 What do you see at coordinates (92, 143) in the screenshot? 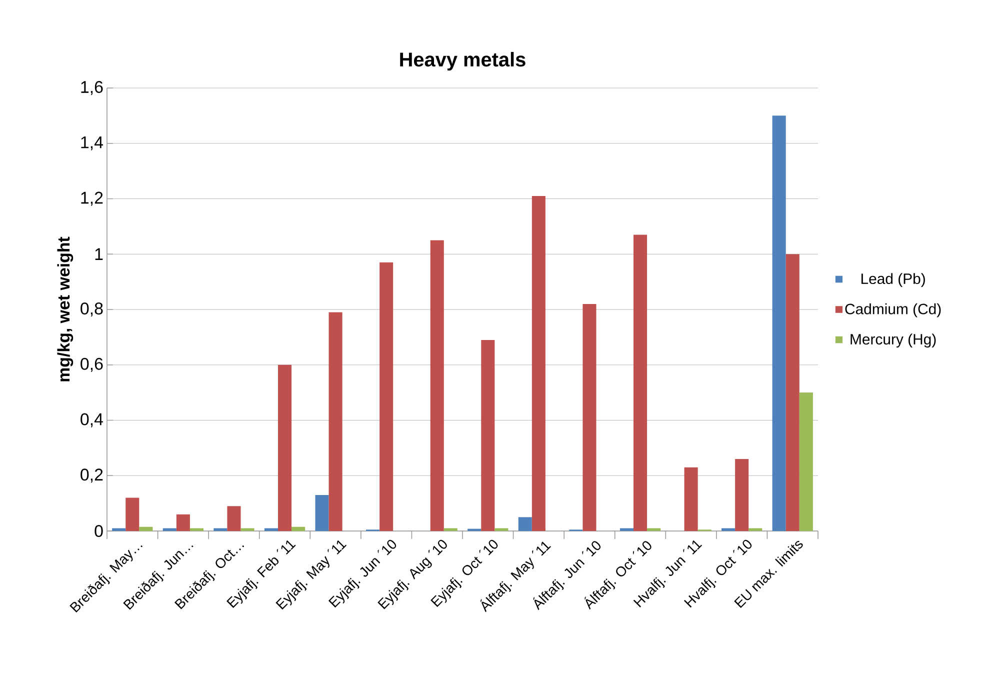
I see `y-tick-label: 1,4` at bounding box center [92, 143].